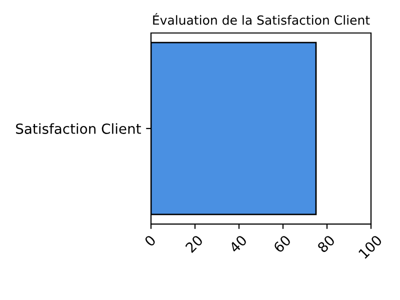 This screenshot has height=300, width=400. I want to click on x-tick-label: 20, so click(194, 244).